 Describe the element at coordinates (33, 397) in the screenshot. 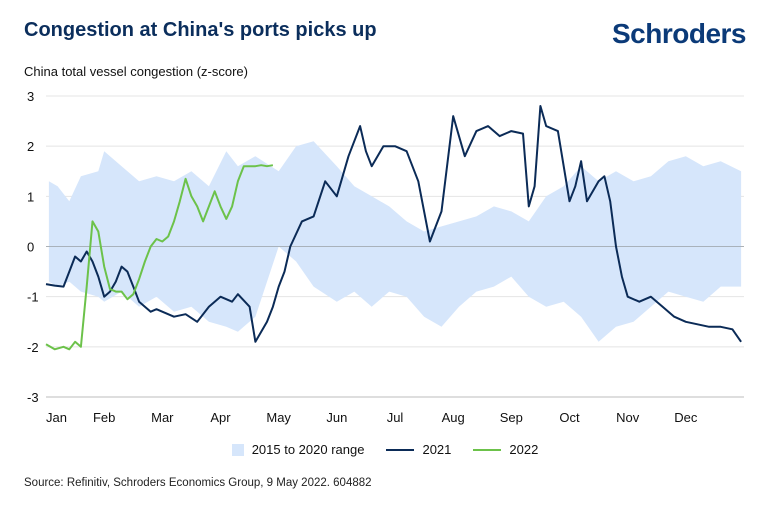

I see `y-tick-label: -3` at that location.